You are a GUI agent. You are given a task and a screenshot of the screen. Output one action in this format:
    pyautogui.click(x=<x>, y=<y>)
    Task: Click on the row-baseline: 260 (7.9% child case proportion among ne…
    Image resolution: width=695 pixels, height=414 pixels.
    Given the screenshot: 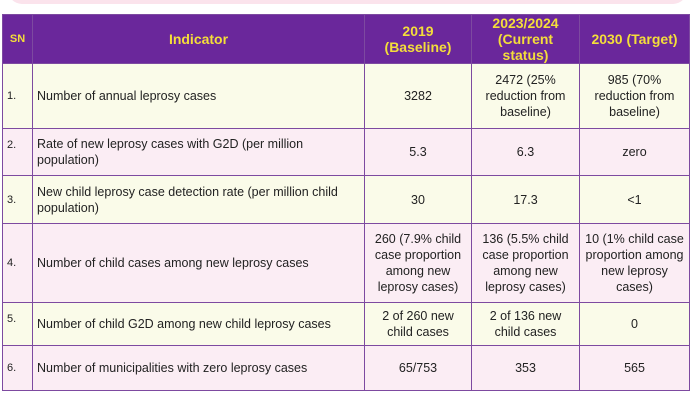 What is the action you would take?
    pyautogui.click(x=418, y=263)
    